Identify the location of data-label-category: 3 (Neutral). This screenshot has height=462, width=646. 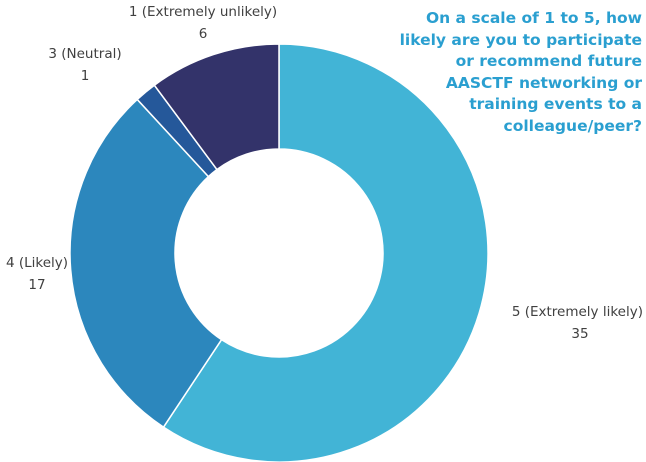
(84, 54).